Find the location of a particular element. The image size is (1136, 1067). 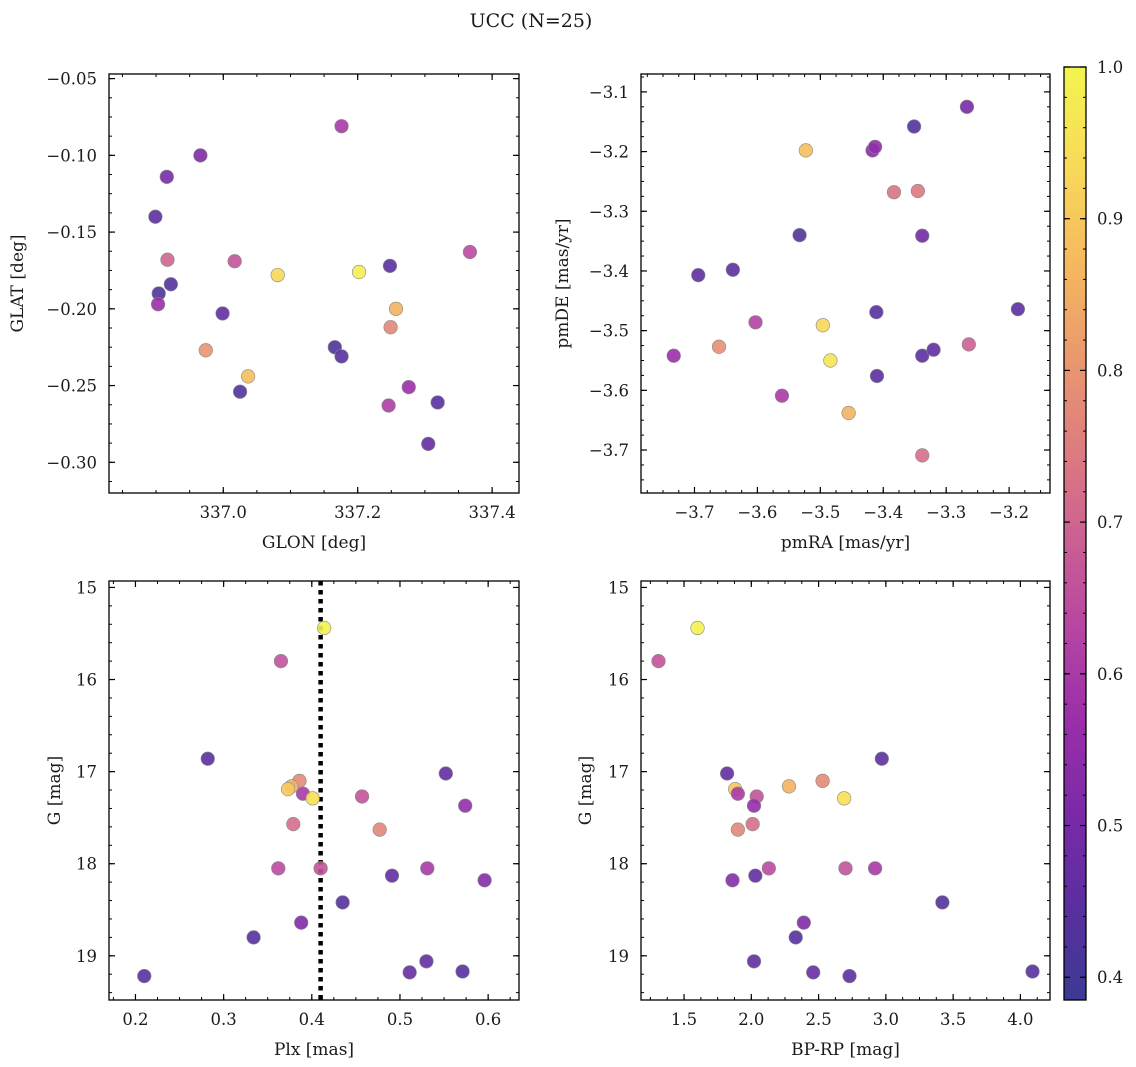

figure-title: UCC (N=25) is located at coordinates (531, 21).